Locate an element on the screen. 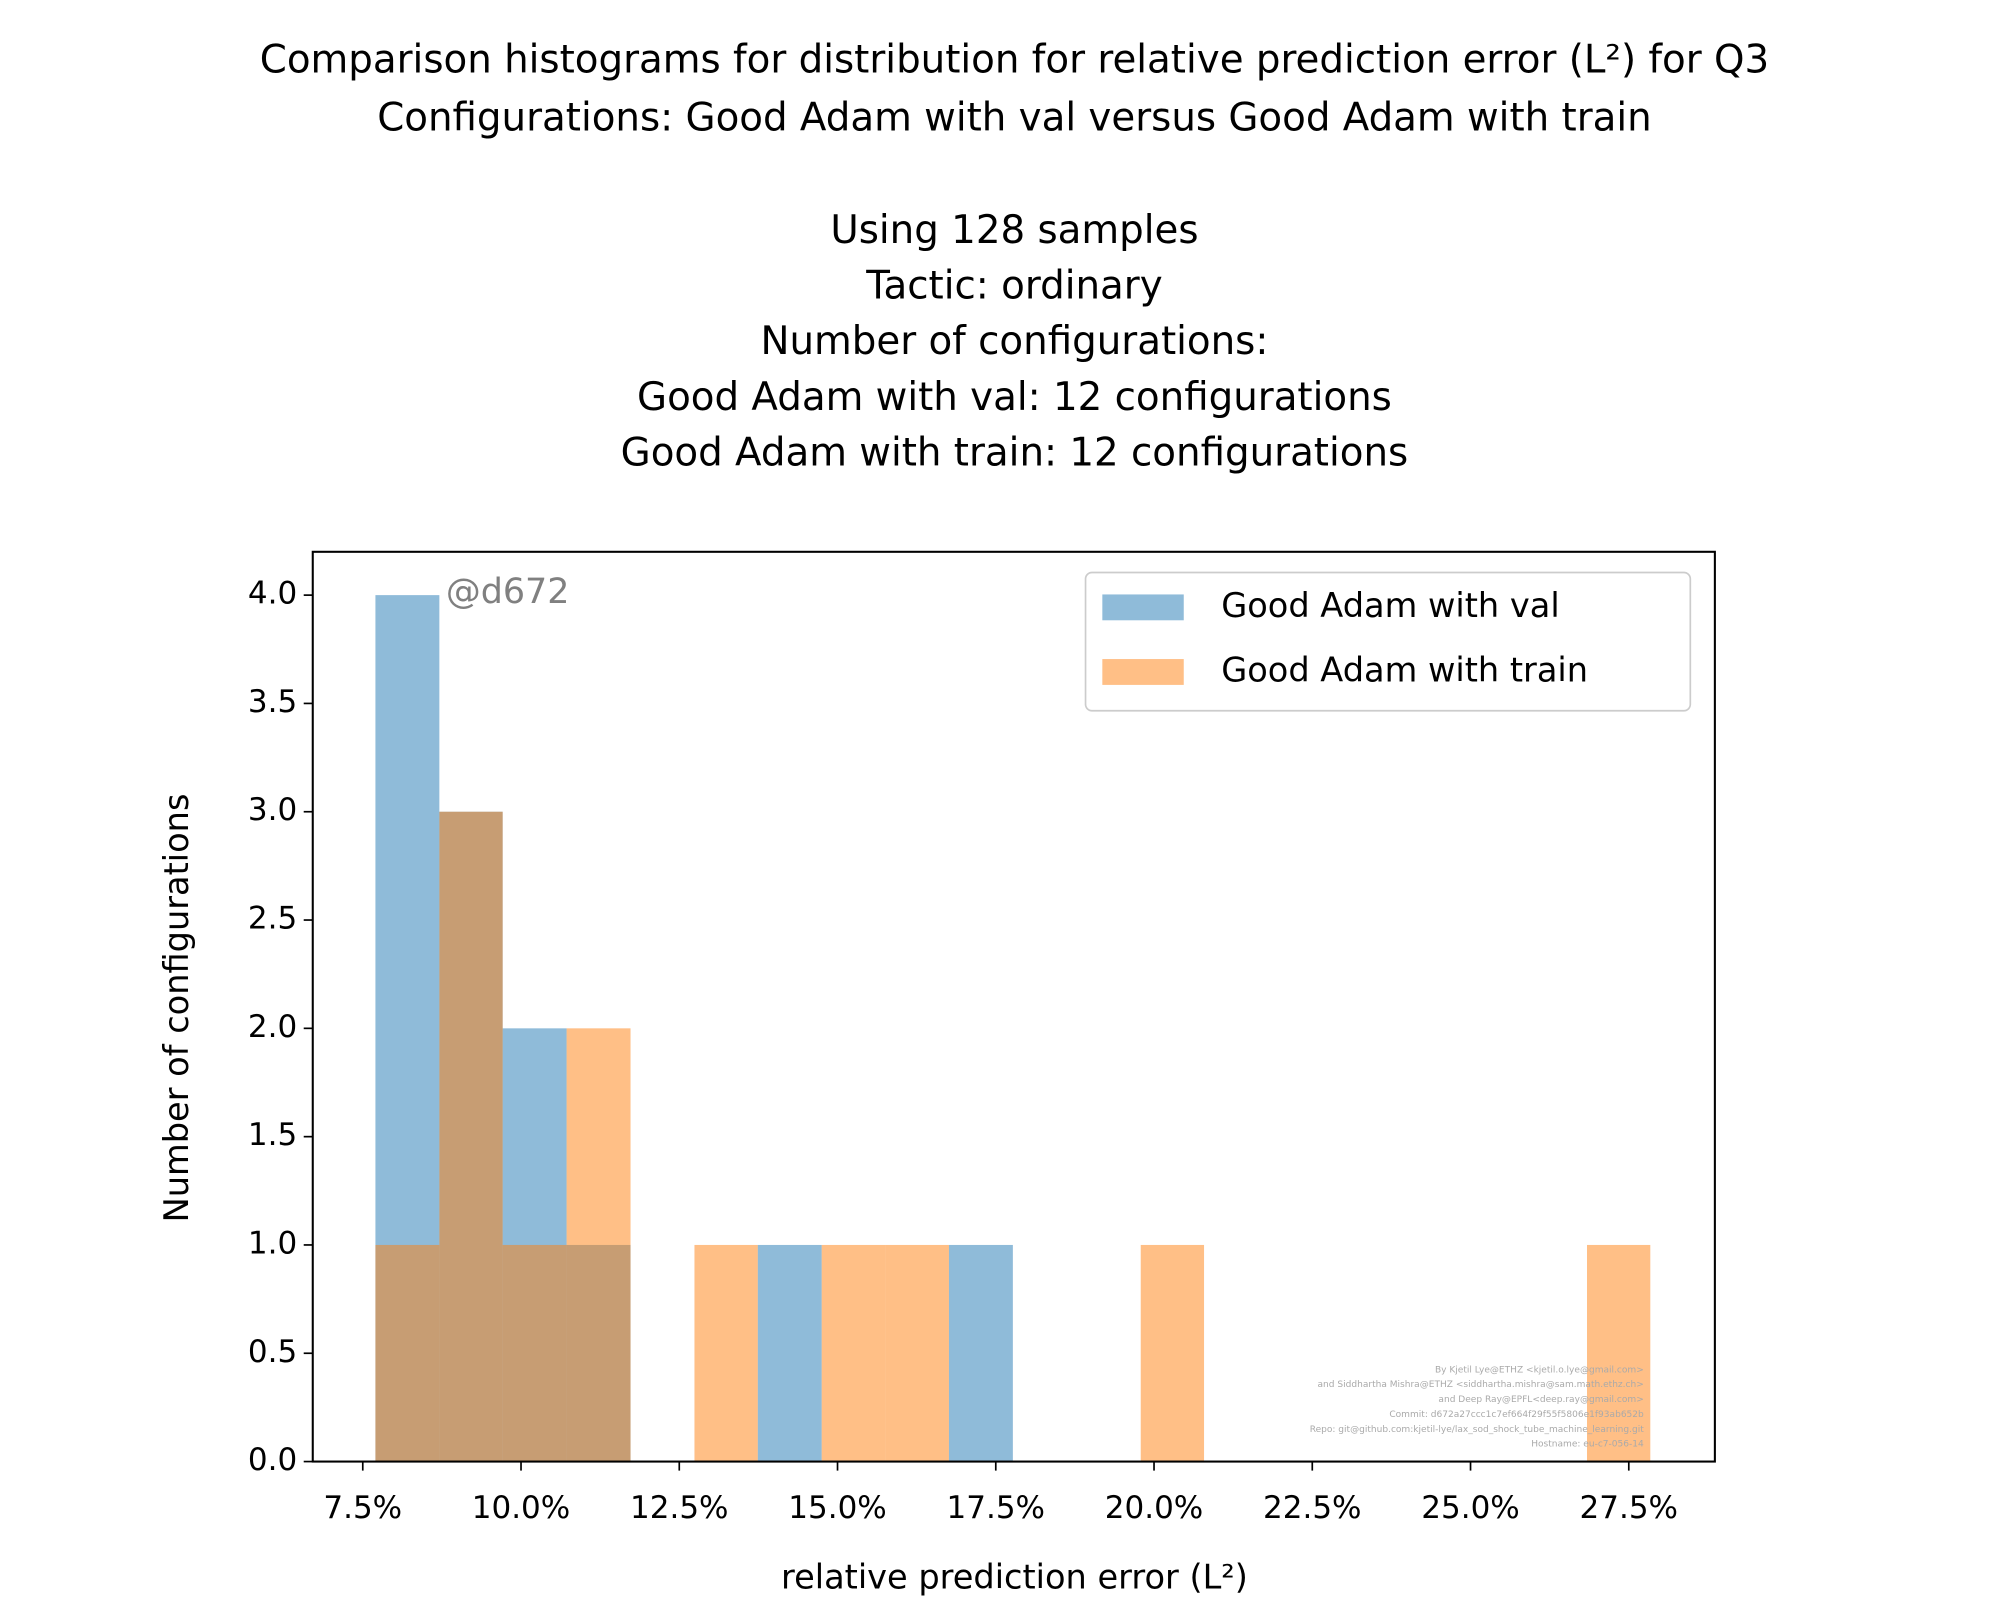  y-tick-label: 1.5 is located at coordinates (272, 1135).